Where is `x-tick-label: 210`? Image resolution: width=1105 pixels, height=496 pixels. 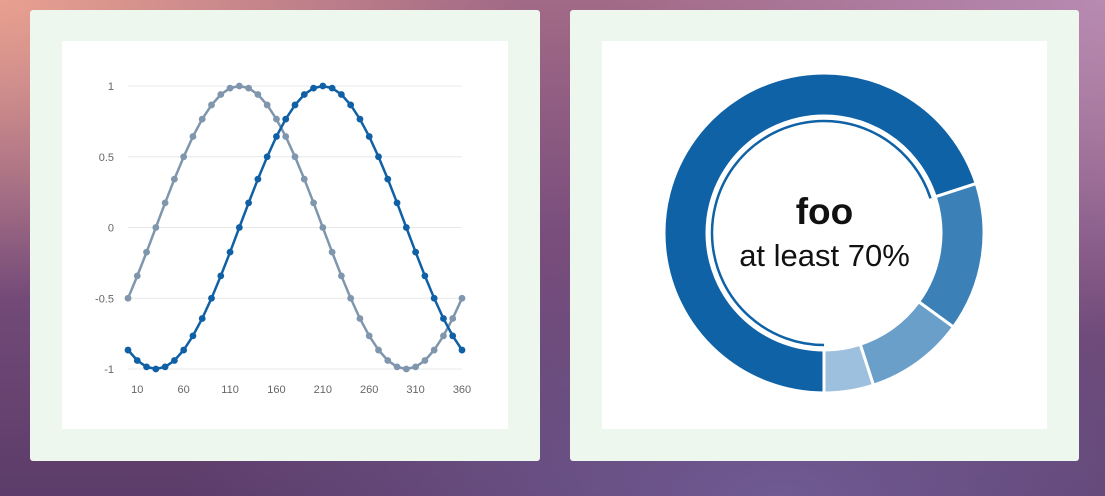 x-tick-label: 210 is located at coordinates (323, 390).